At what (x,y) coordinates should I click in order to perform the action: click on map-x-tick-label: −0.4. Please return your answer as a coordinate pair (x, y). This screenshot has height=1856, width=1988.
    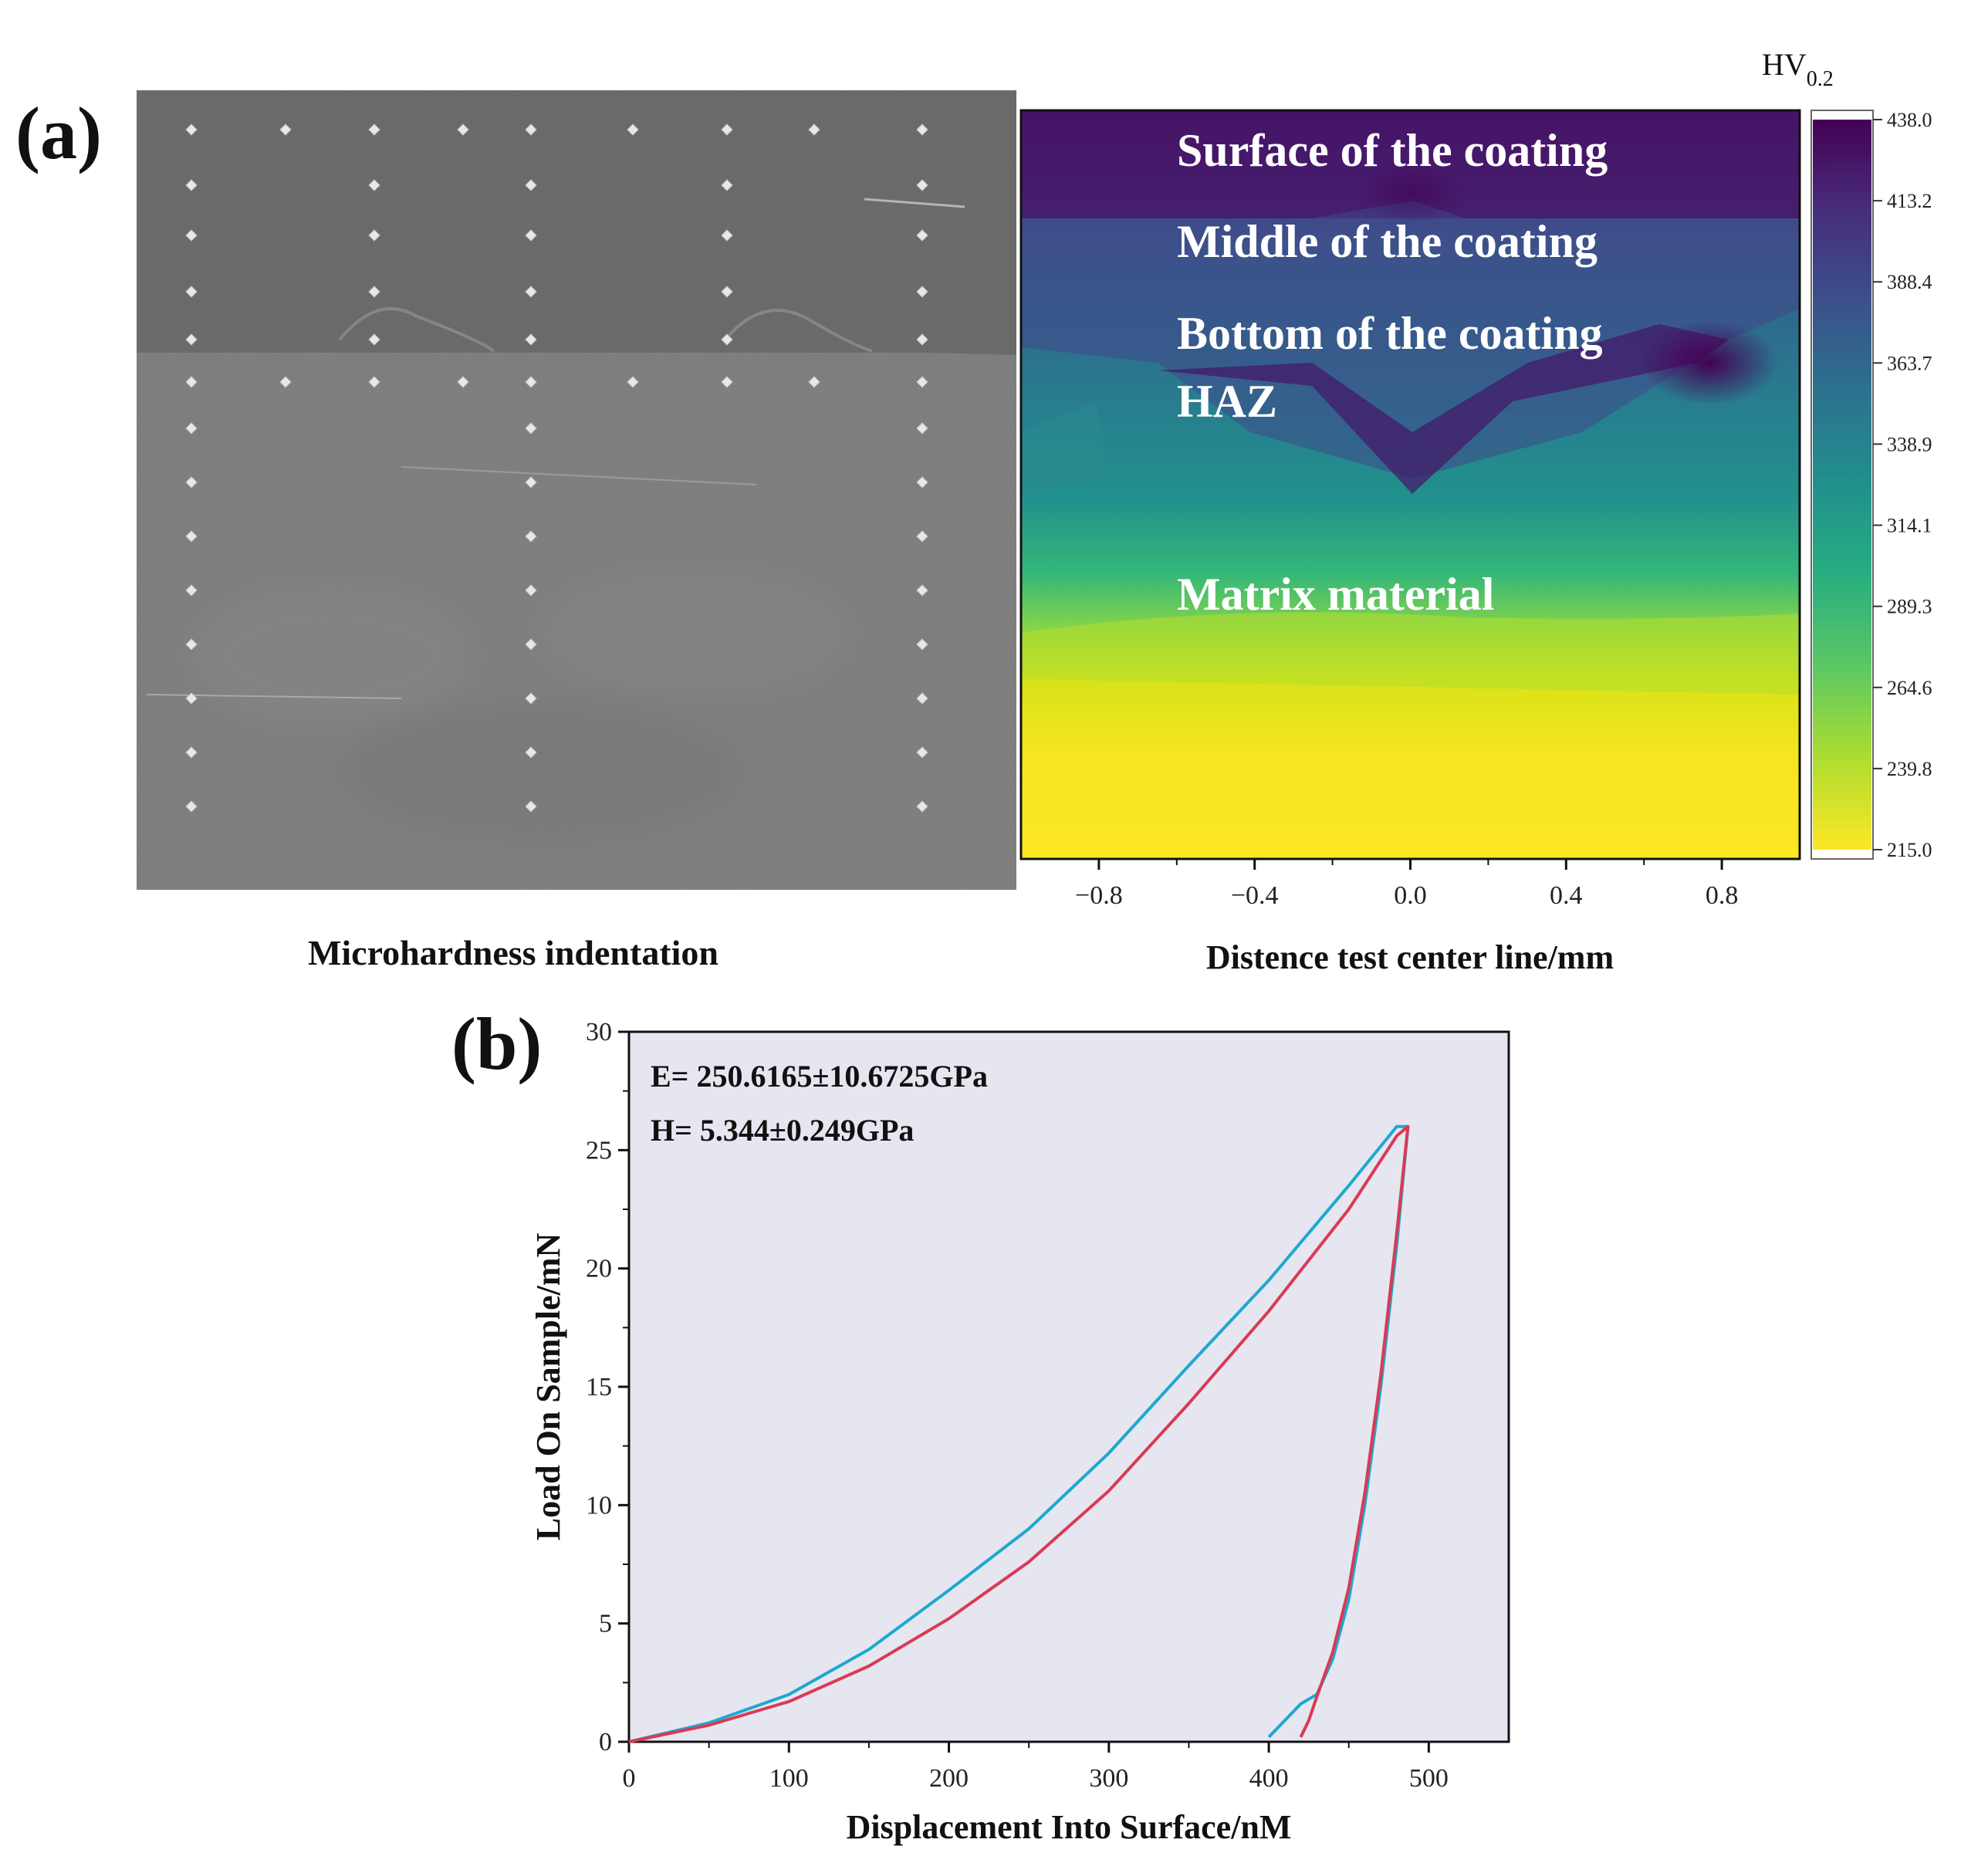
    Looking at the image, I should click on (1255, 896).